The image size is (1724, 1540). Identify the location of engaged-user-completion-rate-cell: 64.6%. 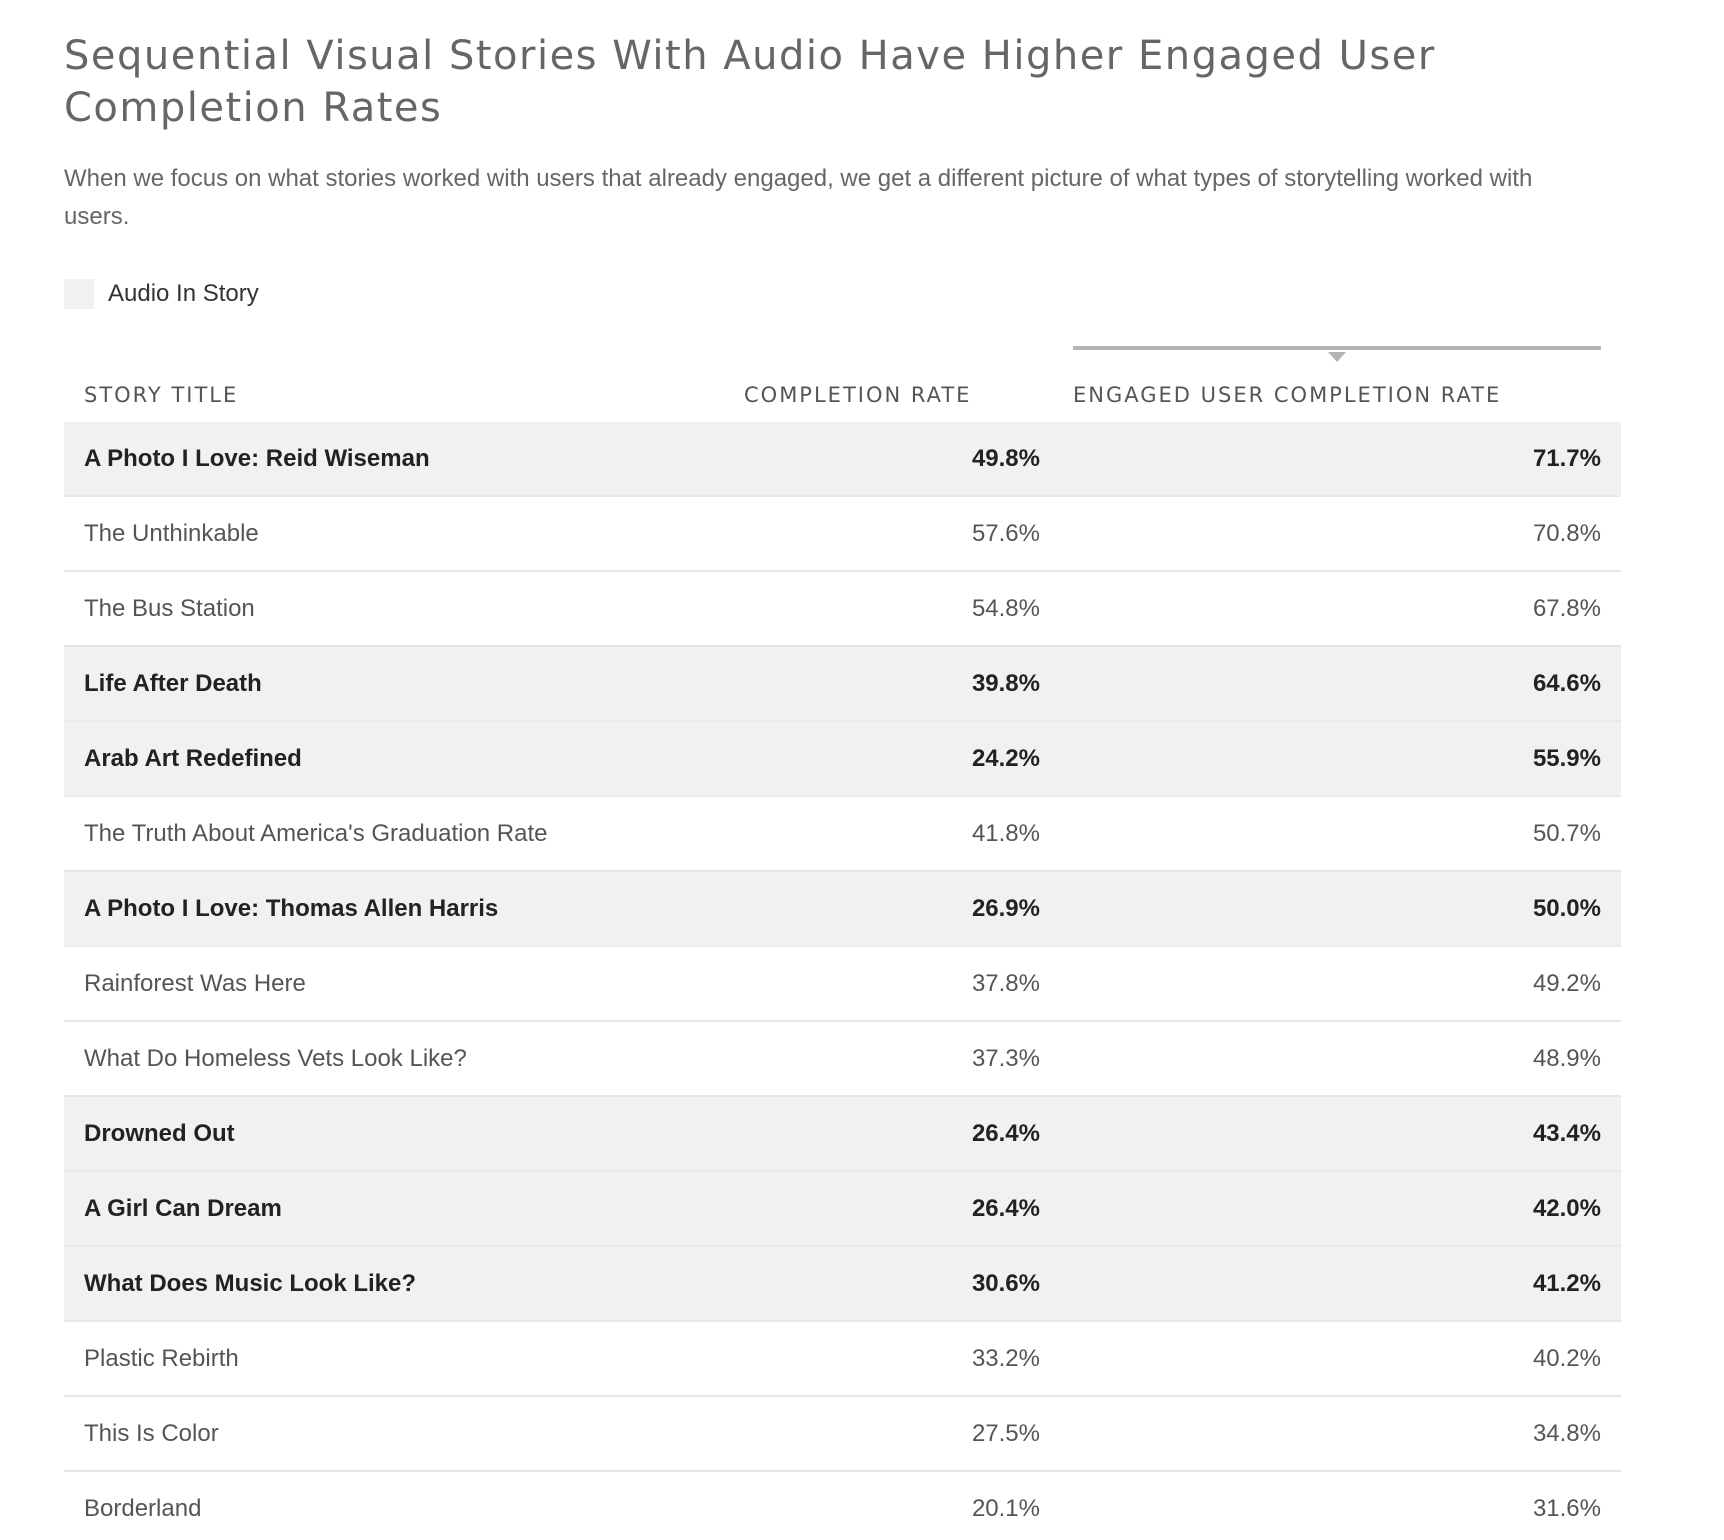
(1566, 683).